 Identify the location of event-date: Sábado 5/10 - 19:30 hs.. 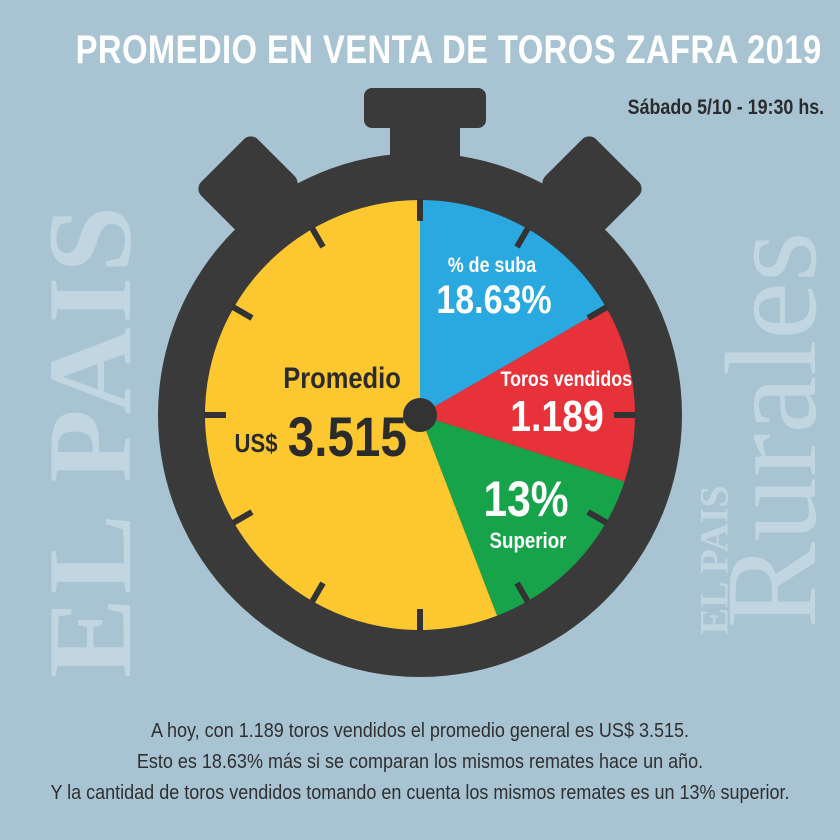
(725, 107).